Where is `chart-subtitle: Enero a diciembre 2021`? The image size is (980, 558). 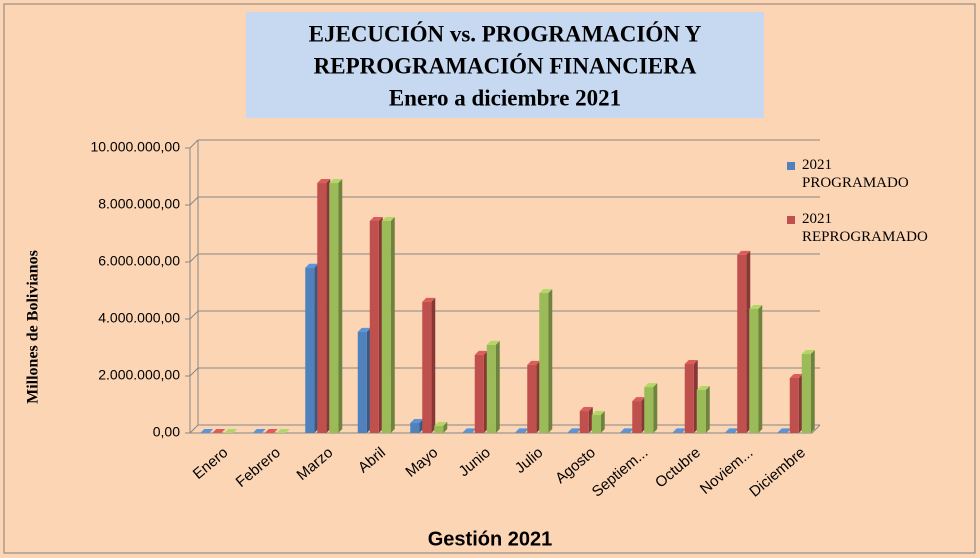 chart-subtitle: Enero a diciembre 2021 is located at coordinates (505, 97).